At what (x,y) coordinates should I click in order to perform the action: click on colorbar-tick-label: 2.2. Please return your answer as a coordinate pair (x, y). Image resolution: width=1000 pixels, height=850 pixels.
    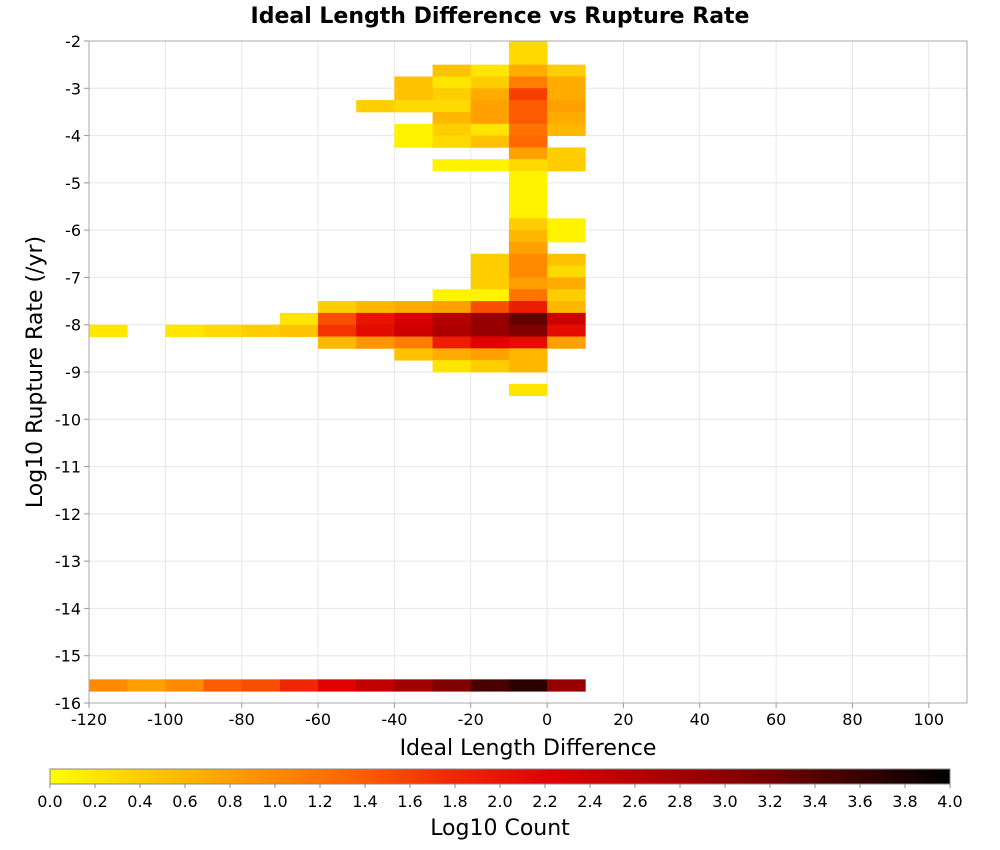
    Looking at the image, I should click on (544, 801).